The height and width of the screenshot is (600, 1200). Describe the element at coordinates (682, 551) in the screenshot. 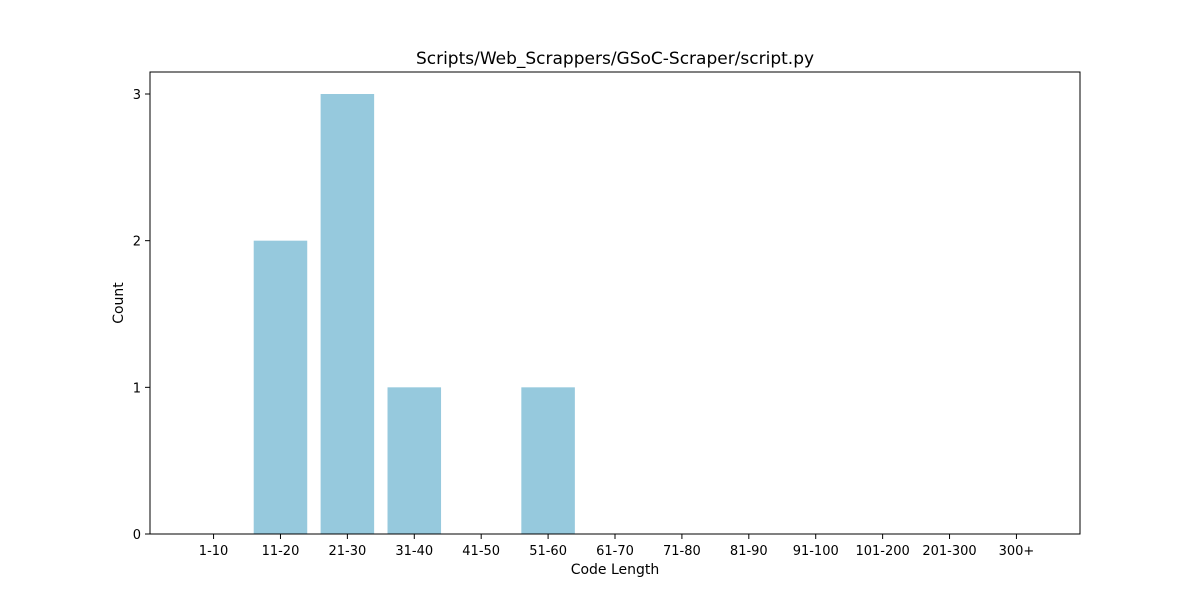

I see `x-tick-label: 71-80` at that location.